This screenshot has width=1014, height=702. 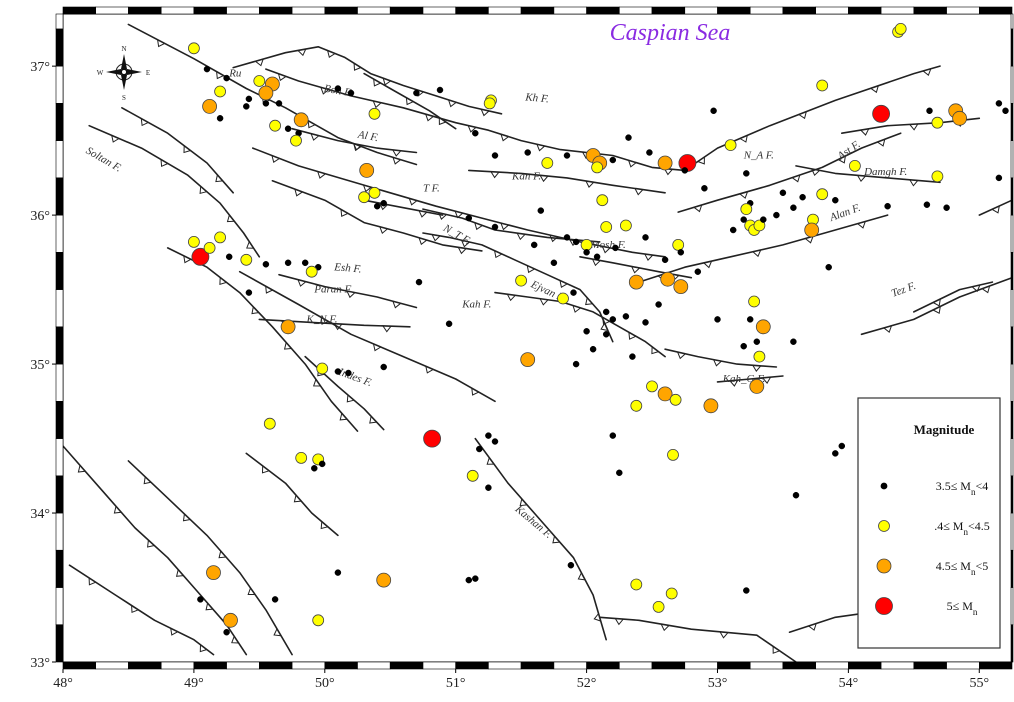 I want to click on fault-label: Paran F., so click(x=332, y=290).